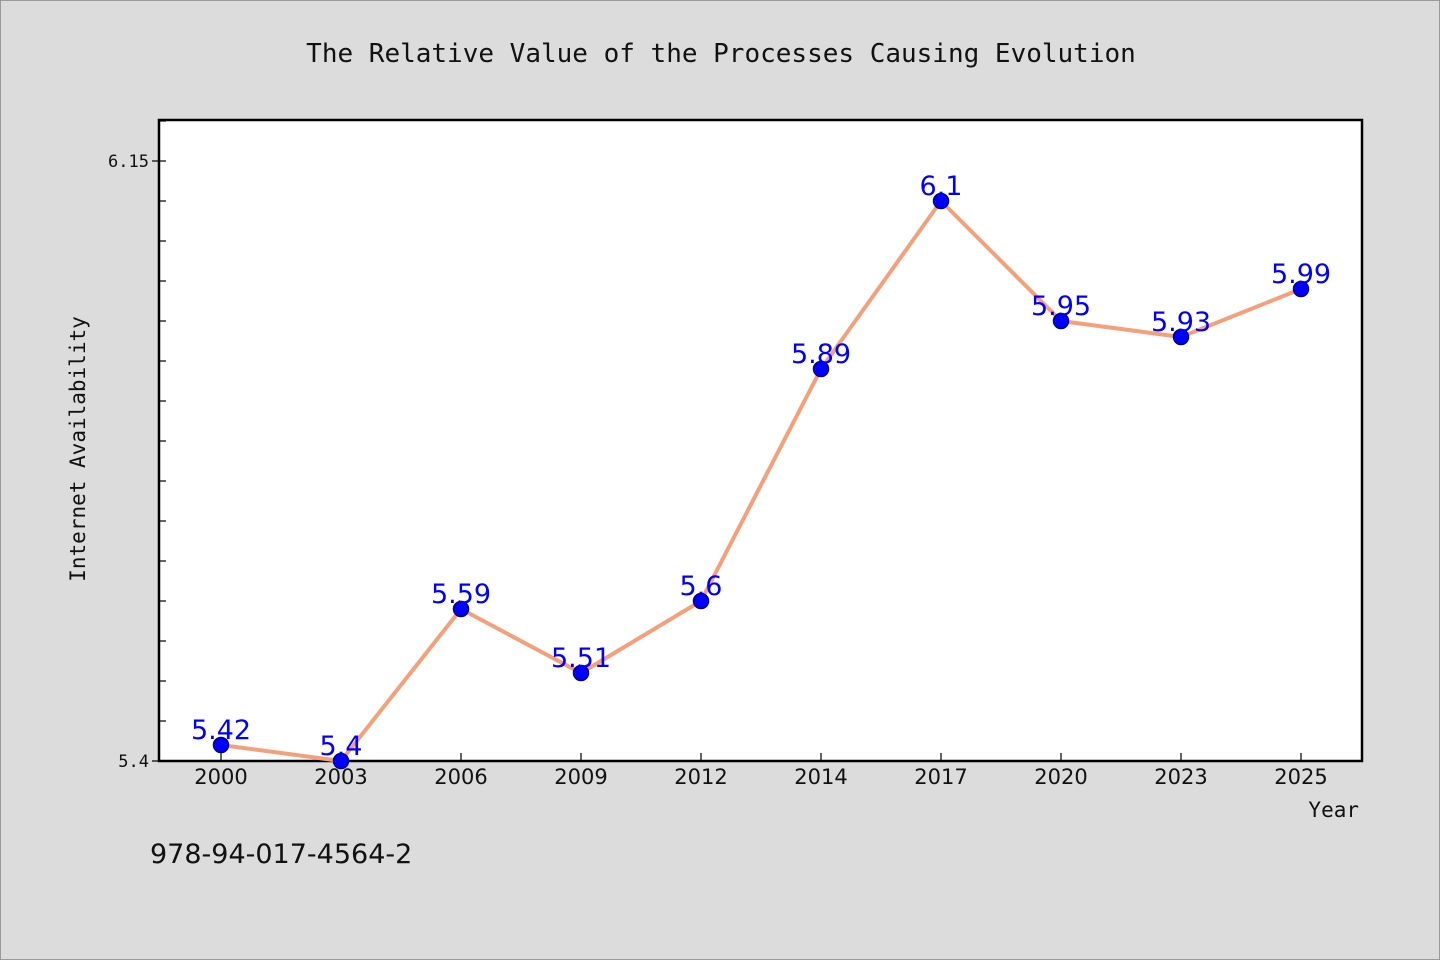 The height and width of the screenshot is (960, 1440). What do you see at coordinates (580, 777) in the screenshot?
I see `x-tick-label: 2009` at bounding box center [580, 777].